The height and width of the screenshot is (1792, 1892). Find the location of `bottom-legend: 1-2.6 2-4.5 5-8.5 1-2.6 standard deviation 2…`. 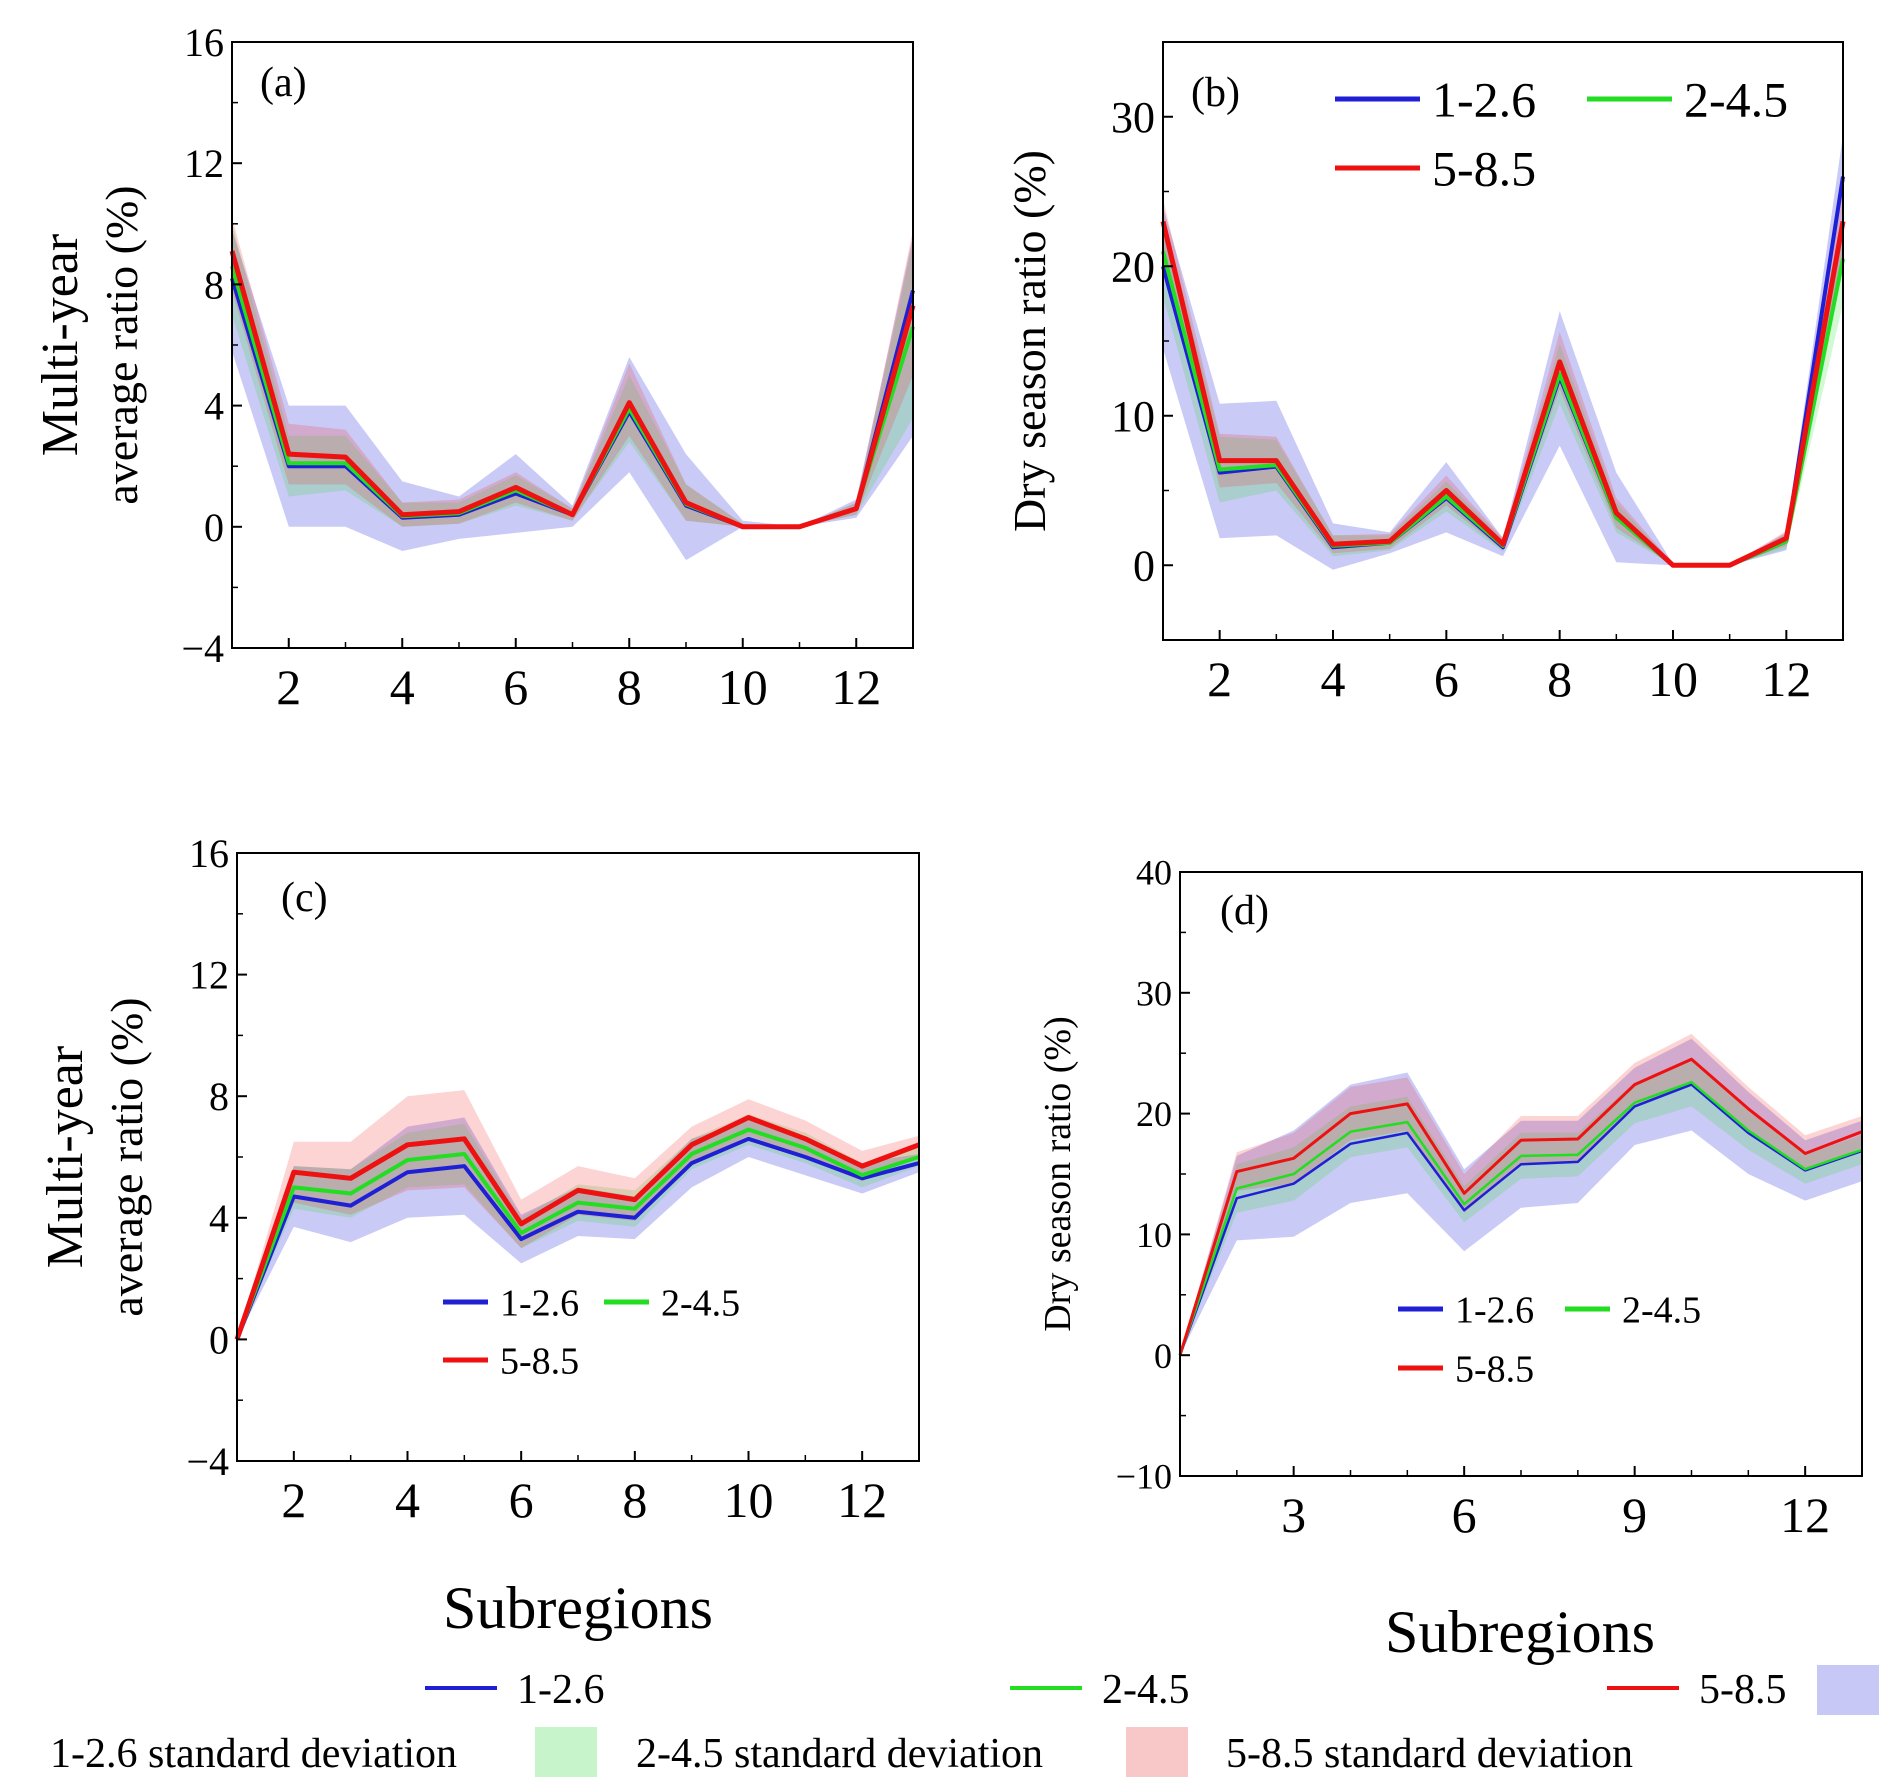

bottom-legend: 1-2.6 2-4.5 5-8.5 1-2.6 standard deviation 2… is located at coordinates (964, 1721).